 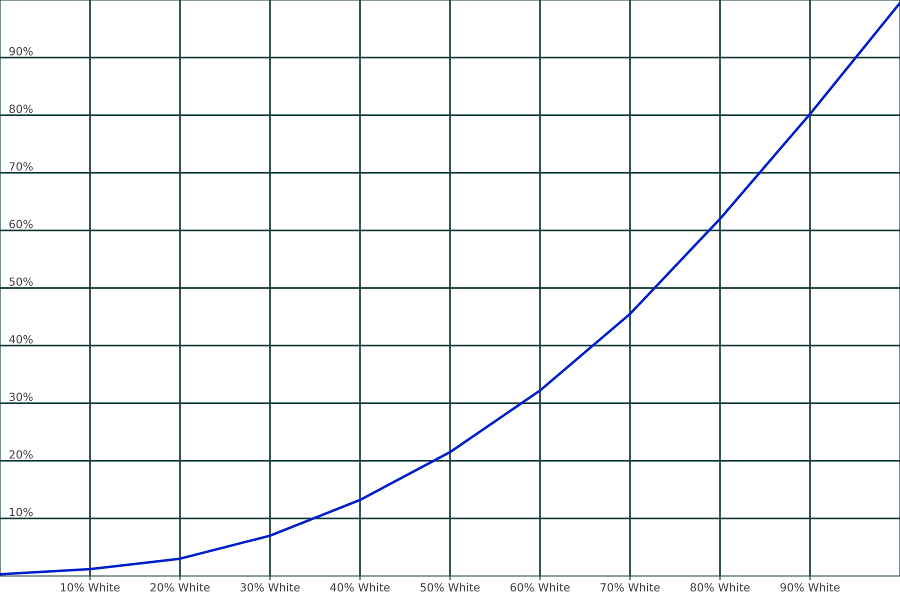 What do you see at coordinates (21, 109) in the screenshot?
I see `y-tick-label: 80%` at bounding box center [21, 109].